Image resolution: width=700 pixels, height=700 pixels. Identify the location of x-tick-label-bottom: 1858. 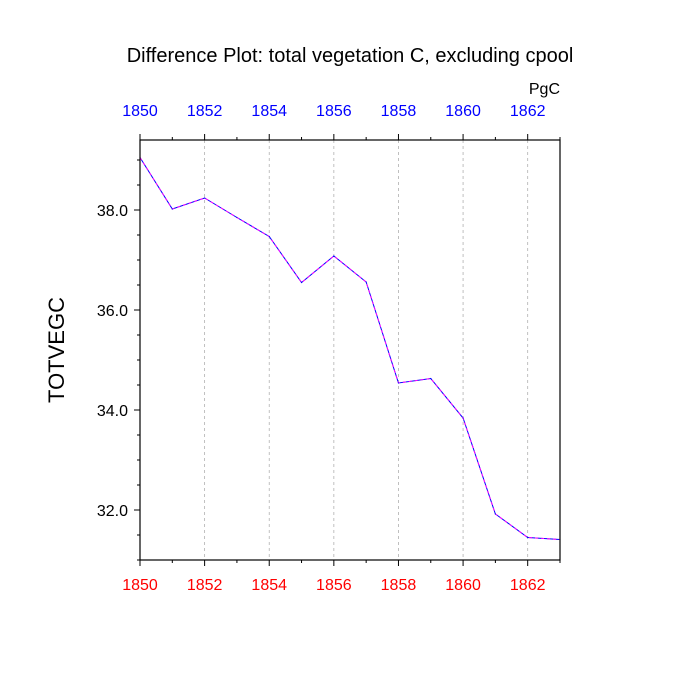
(399, 585).